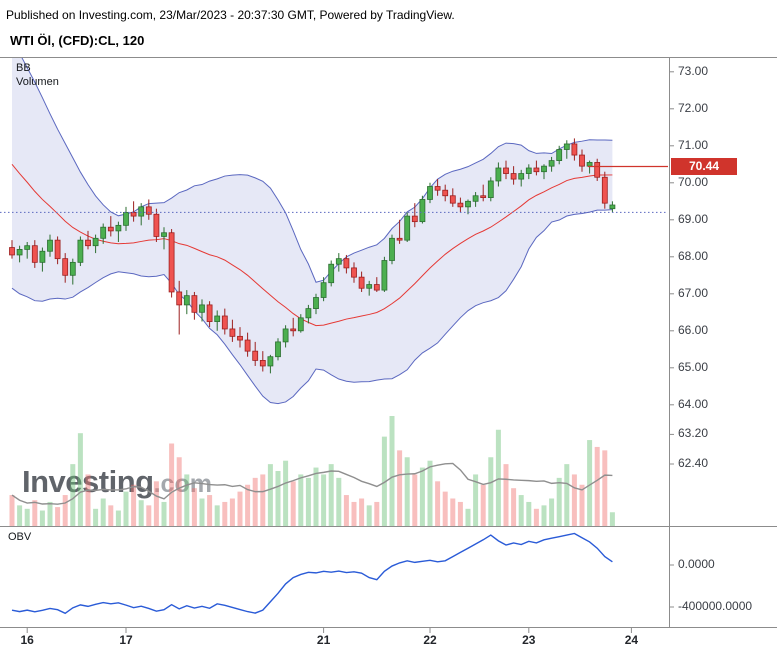  I want to click on watermark-investing-text: Investing, so click(88, 481).